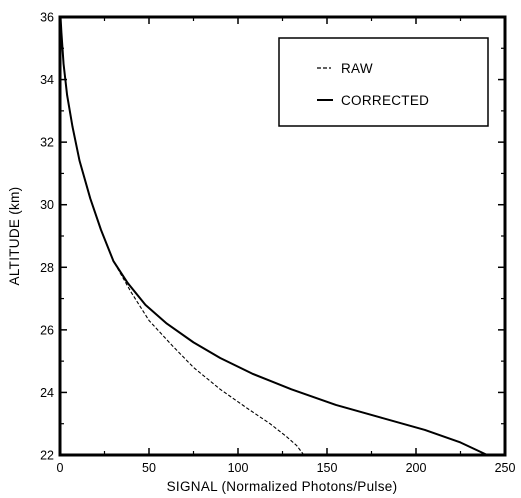 This screenshot has width=521, height=498. Describe the element at coordinates (357, 68) in the screenshot. I see `legend-raw-label: RAW` at that location.